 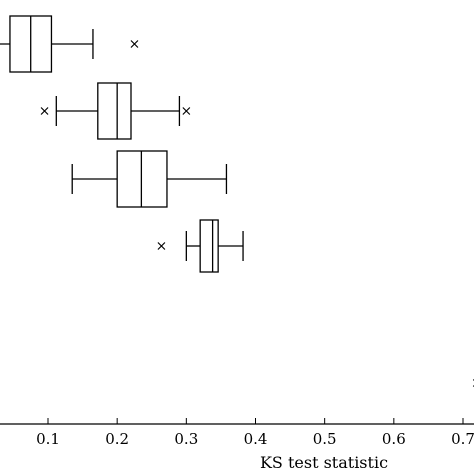 What do you see at coordinates (394, 439) in the screenshot?
I see `x-tick-label: 0.6` at bounding box center [394, 439].